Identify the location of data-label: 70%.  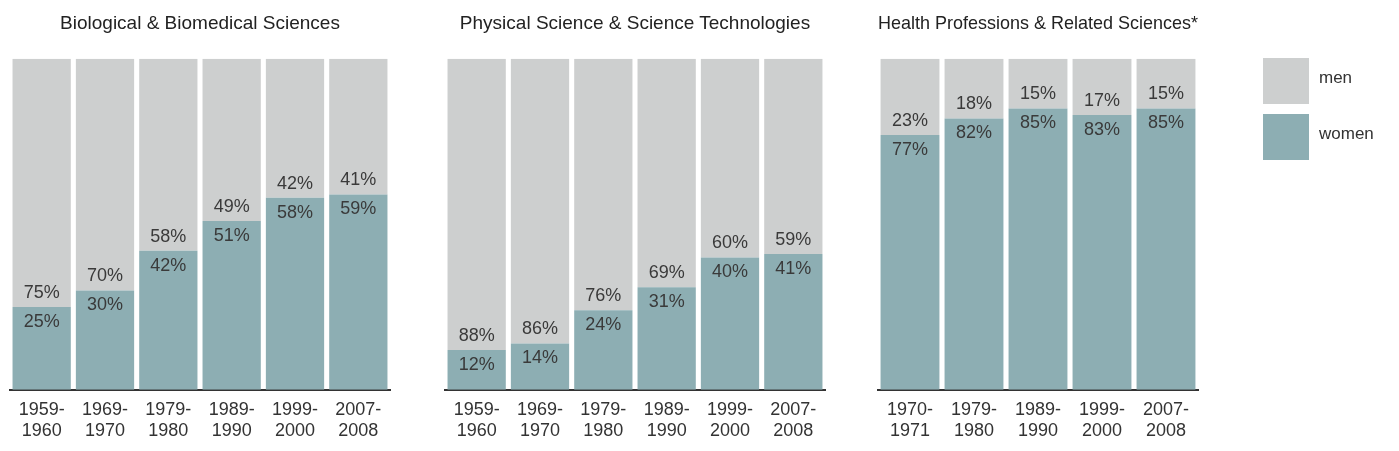
(105, 275).